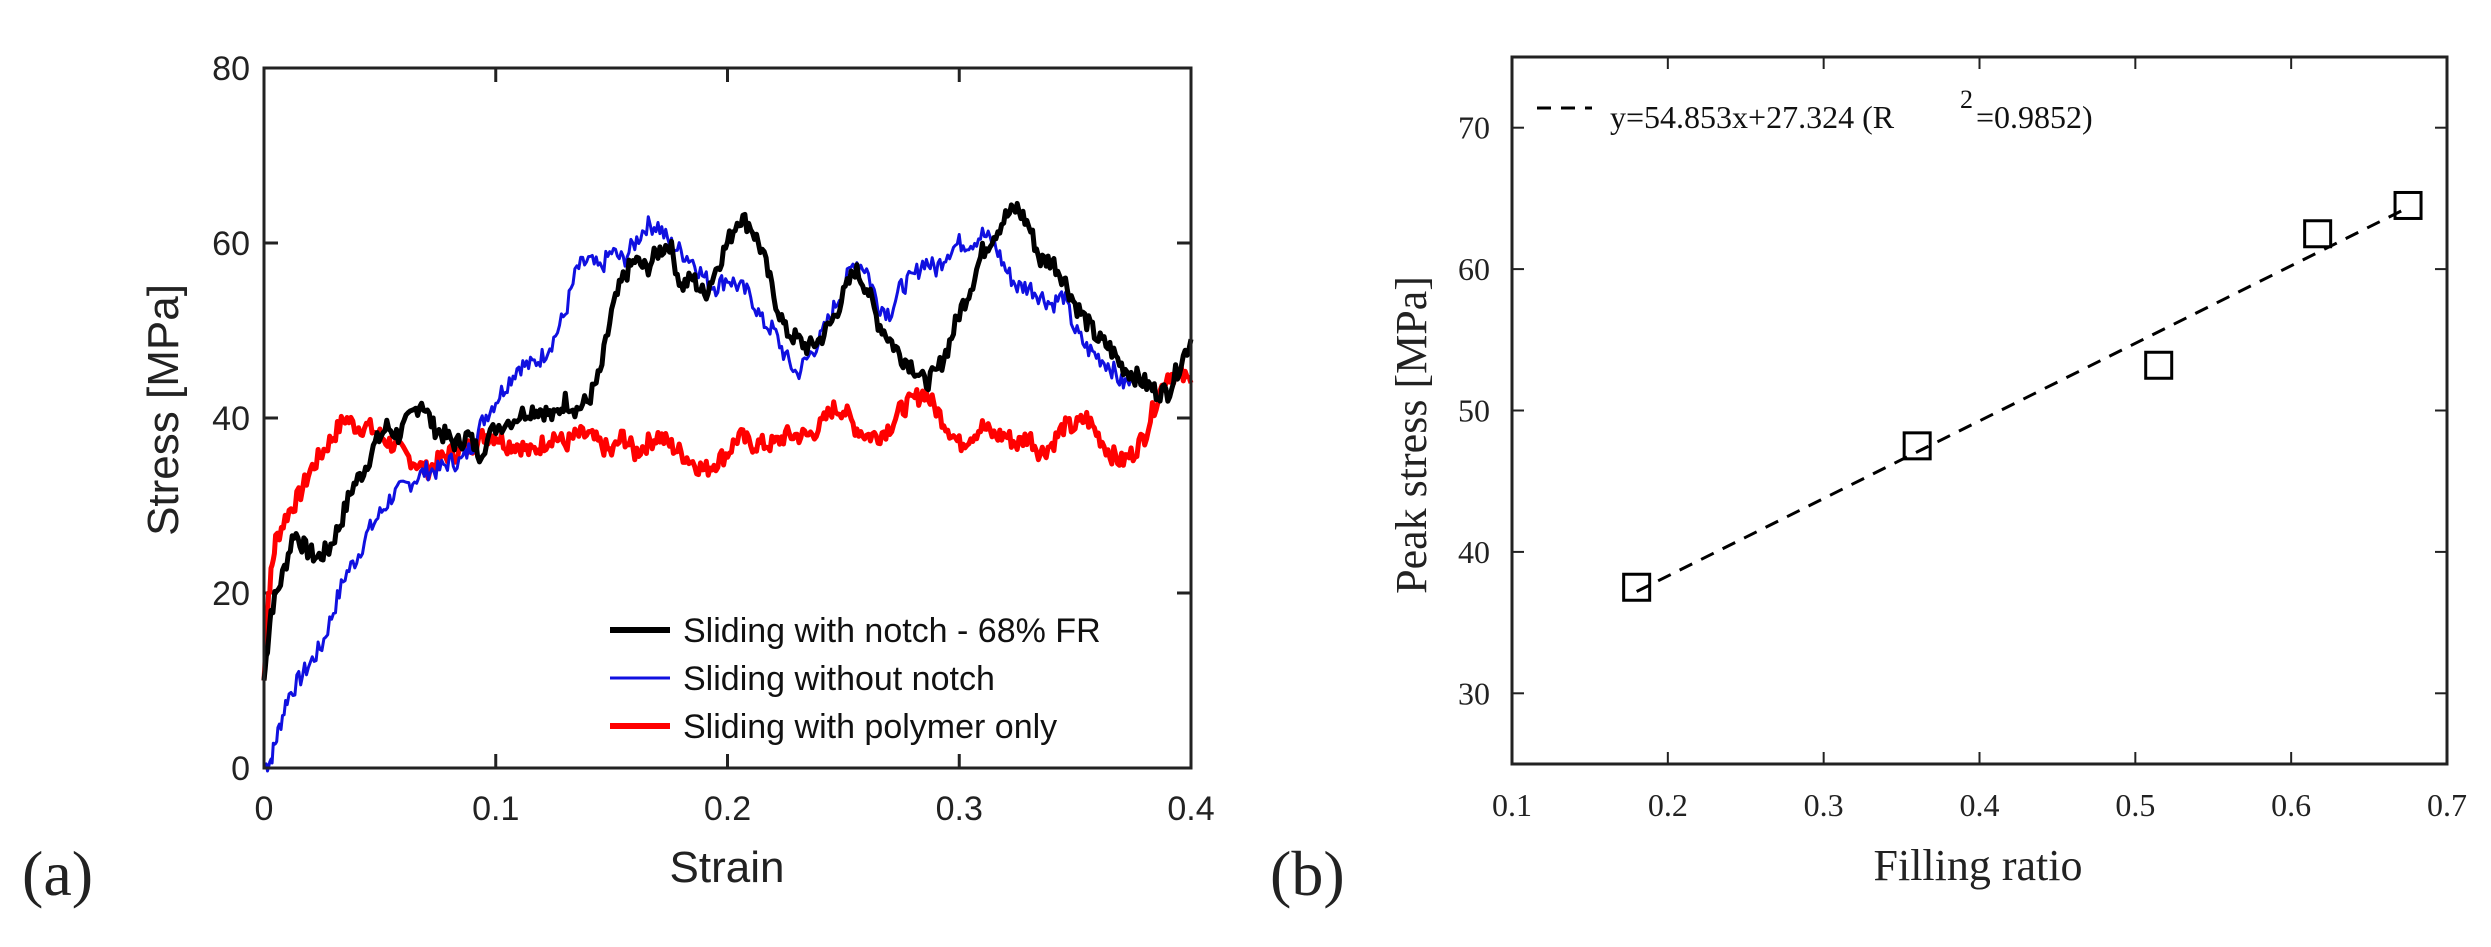 This screenshot has width=2491, height=947. Describe the element at coordinates (2135, 805) in the screenshot. I see `x-tick-label-b: 0.5` at that location.